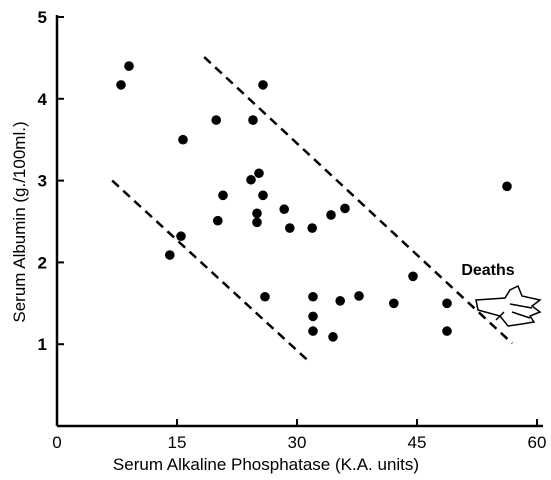  Describe the element at coordinates (42, 262) in the screenshot. I see `y-tick-label: 2` at that location.